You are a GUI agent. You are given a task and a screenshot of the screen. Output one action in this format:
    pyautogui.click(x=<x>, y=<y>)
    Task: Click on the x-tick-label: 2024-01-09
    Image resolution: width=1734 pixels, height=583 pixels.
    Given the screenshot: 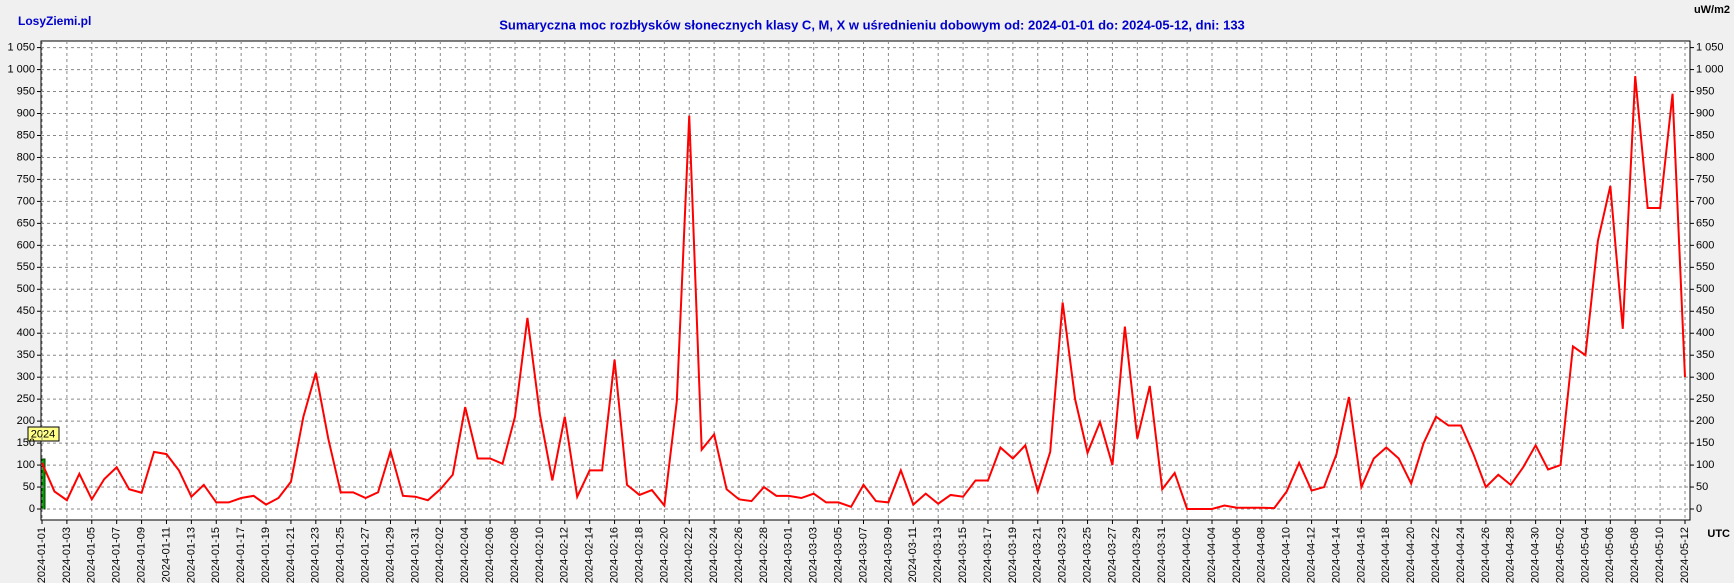 What is the action you would take?
    pyautogui.click(x=141, y=555)
    